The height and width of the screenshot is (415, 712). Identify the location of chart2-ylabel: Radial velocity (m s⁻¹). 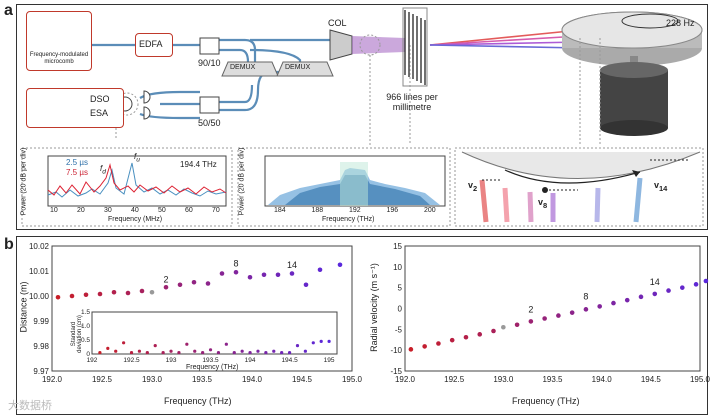
(373, 307).